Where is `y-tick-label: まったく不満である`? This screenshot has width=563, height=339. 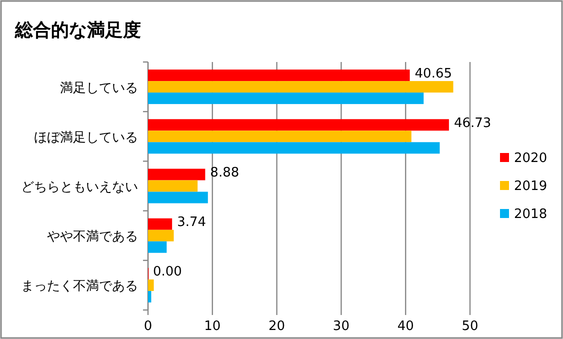 y-tick-label: まったく不満である is located at coordinates (79, 286).